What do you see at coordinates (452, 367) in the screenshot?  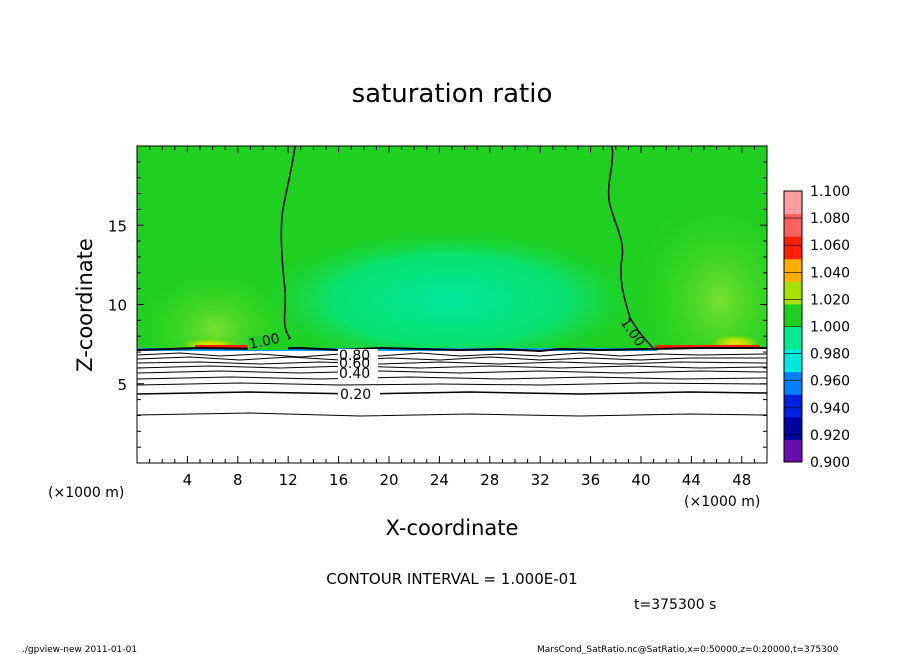 I see `contour-line-0.60` at bounding box center [452, 367].